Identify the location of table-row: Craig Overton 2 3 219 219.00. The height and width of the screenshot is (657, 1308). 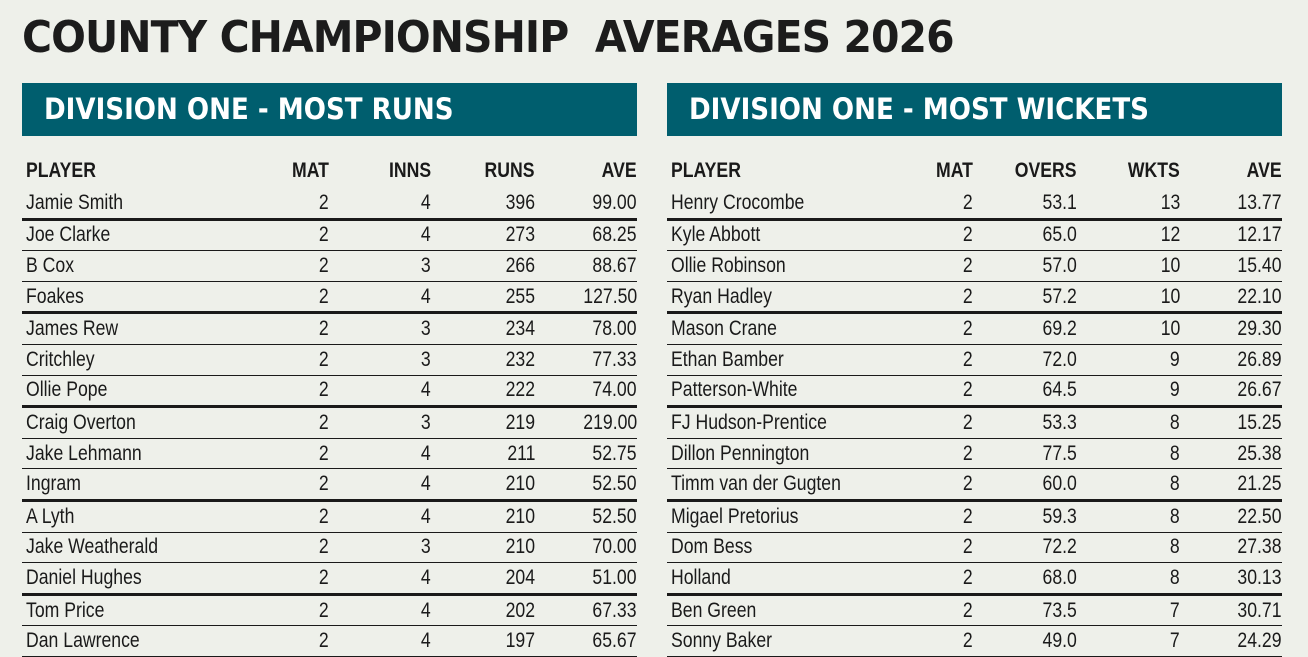
(329, 422).